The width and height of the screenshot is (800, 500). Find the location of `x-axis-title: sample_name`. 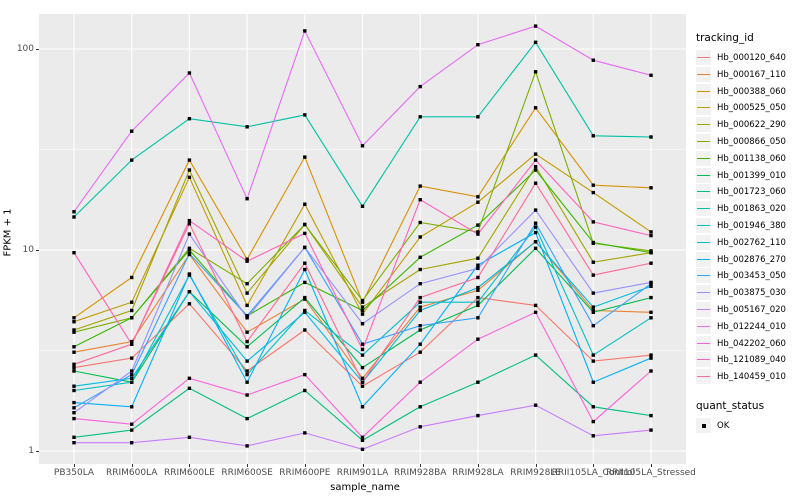

x-axis-title: sample_name is located at coordinates (365, 487).